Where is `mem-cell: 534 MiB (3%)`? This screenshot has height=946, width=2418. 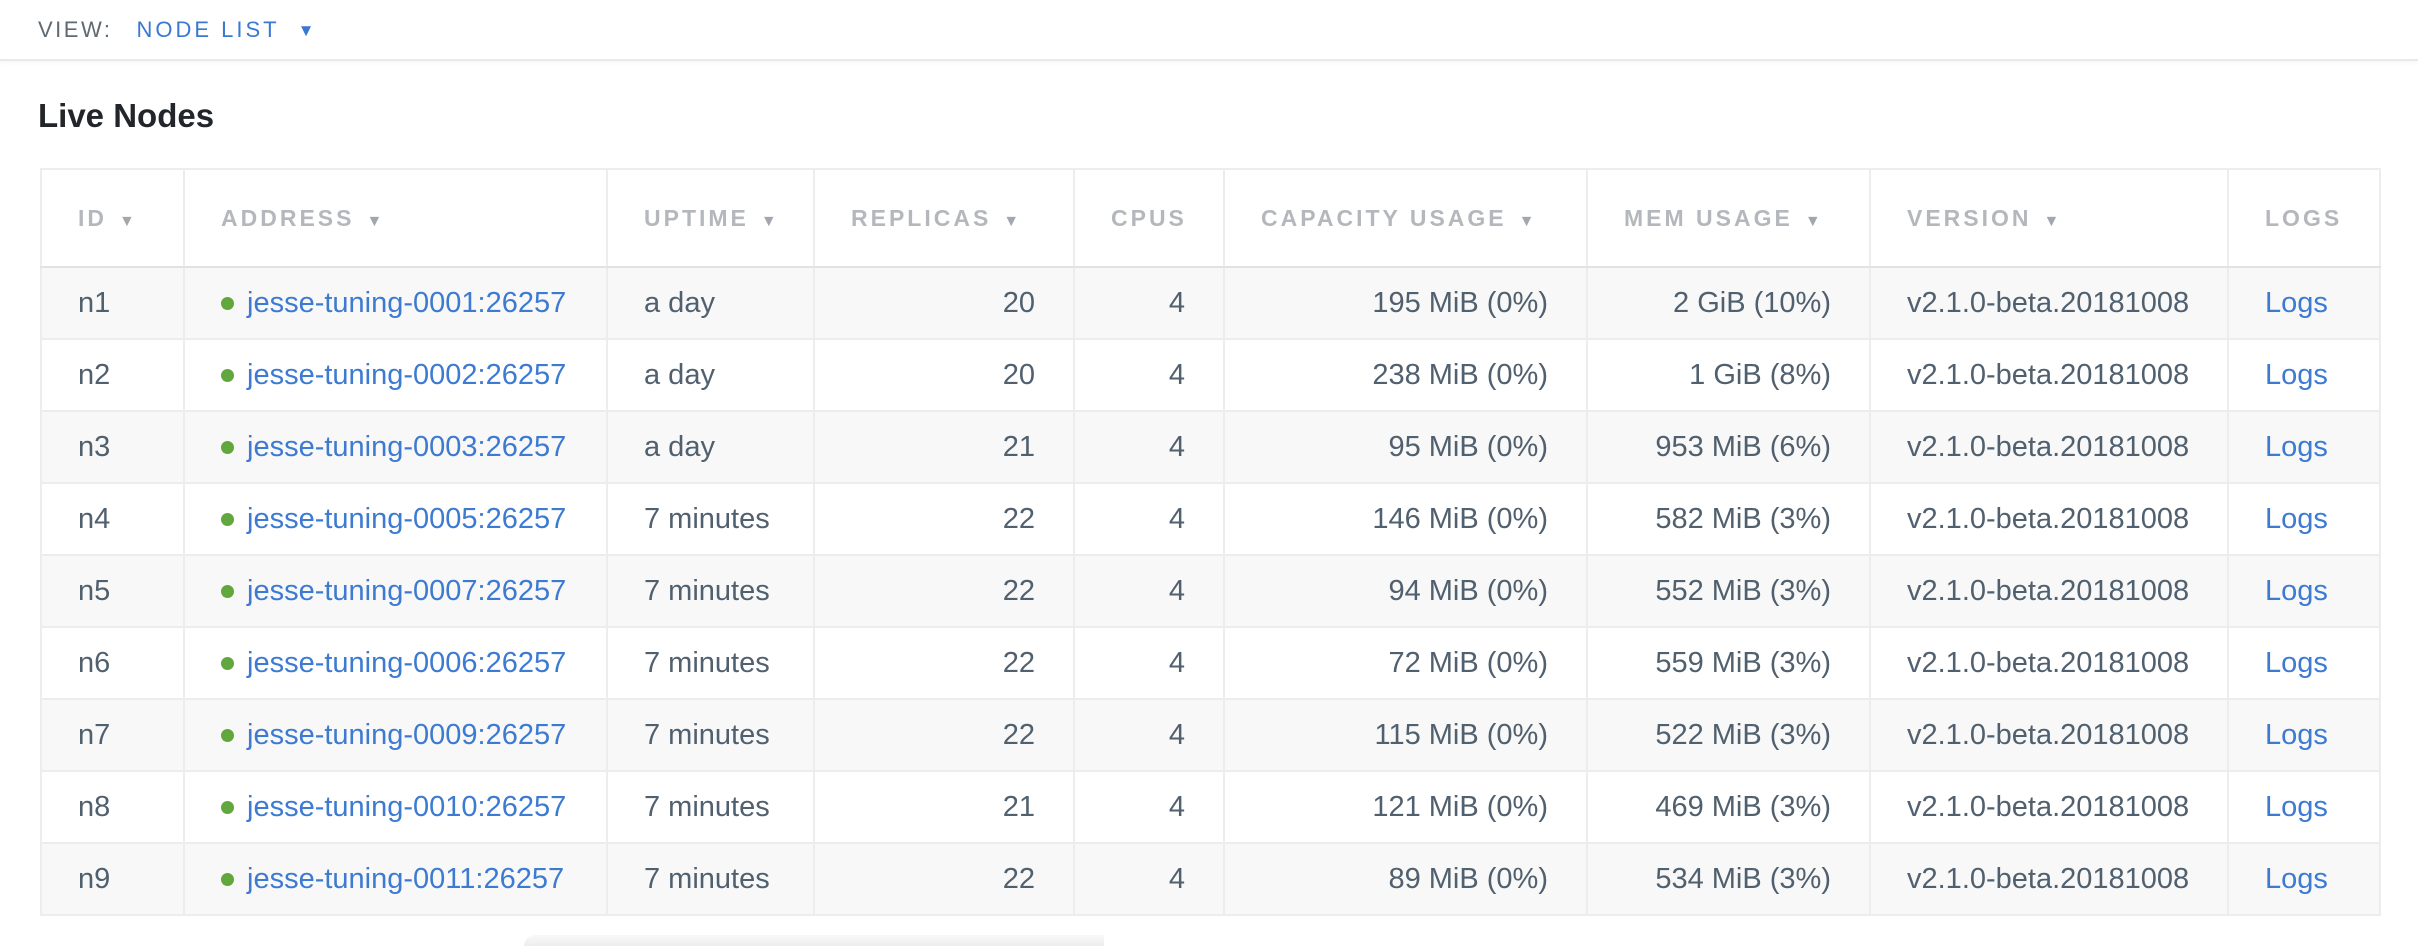
mem-cell: 534 MiB (3%) is located at coordinates (1728, 879).